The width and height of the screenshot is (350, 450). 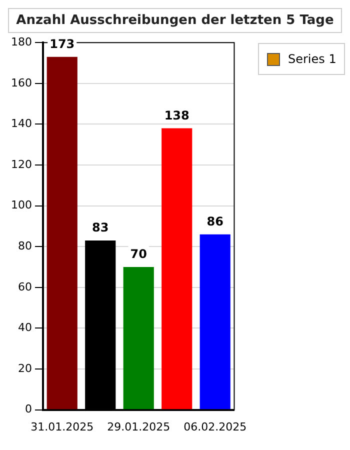 What do you see at coordinates (62, 427) in the screenshot?
I see `x-tick-label: 31.01.2025` at bounding box center [62, 427].